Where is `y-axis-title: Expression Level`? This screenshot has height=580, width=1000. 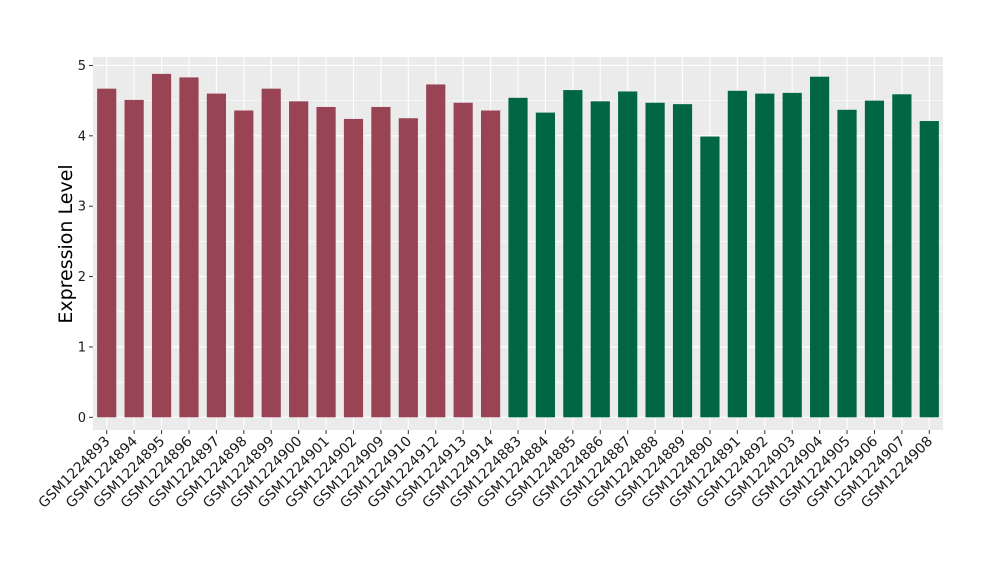
y-axis-title: Expression Level is located at coordinates (66, 243).